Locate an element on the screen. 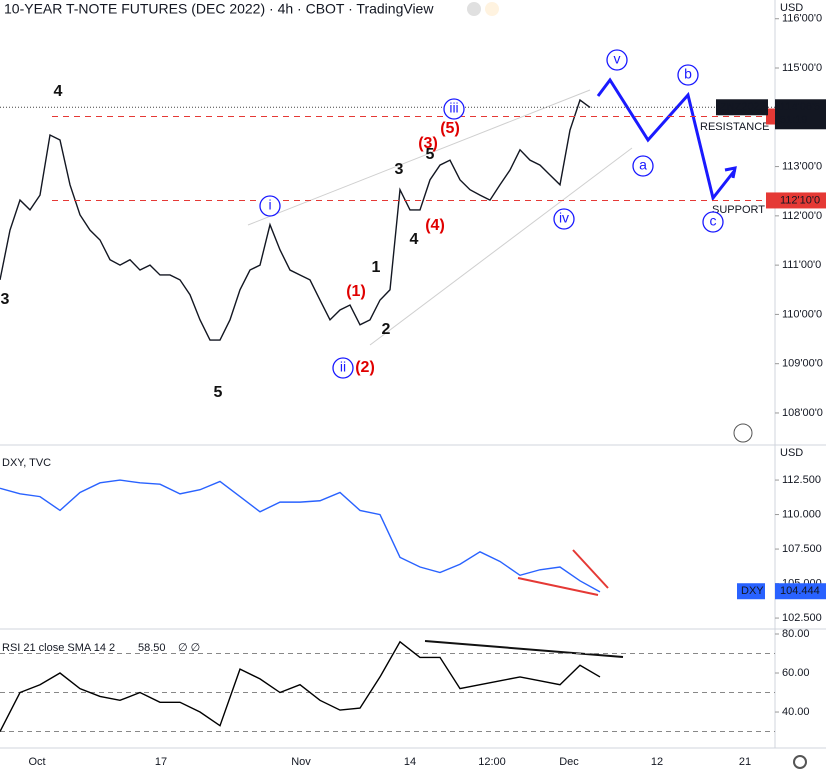 The height and width of the screenshot is (775, 826). wave-label: c is located at coordinates (713, 221).